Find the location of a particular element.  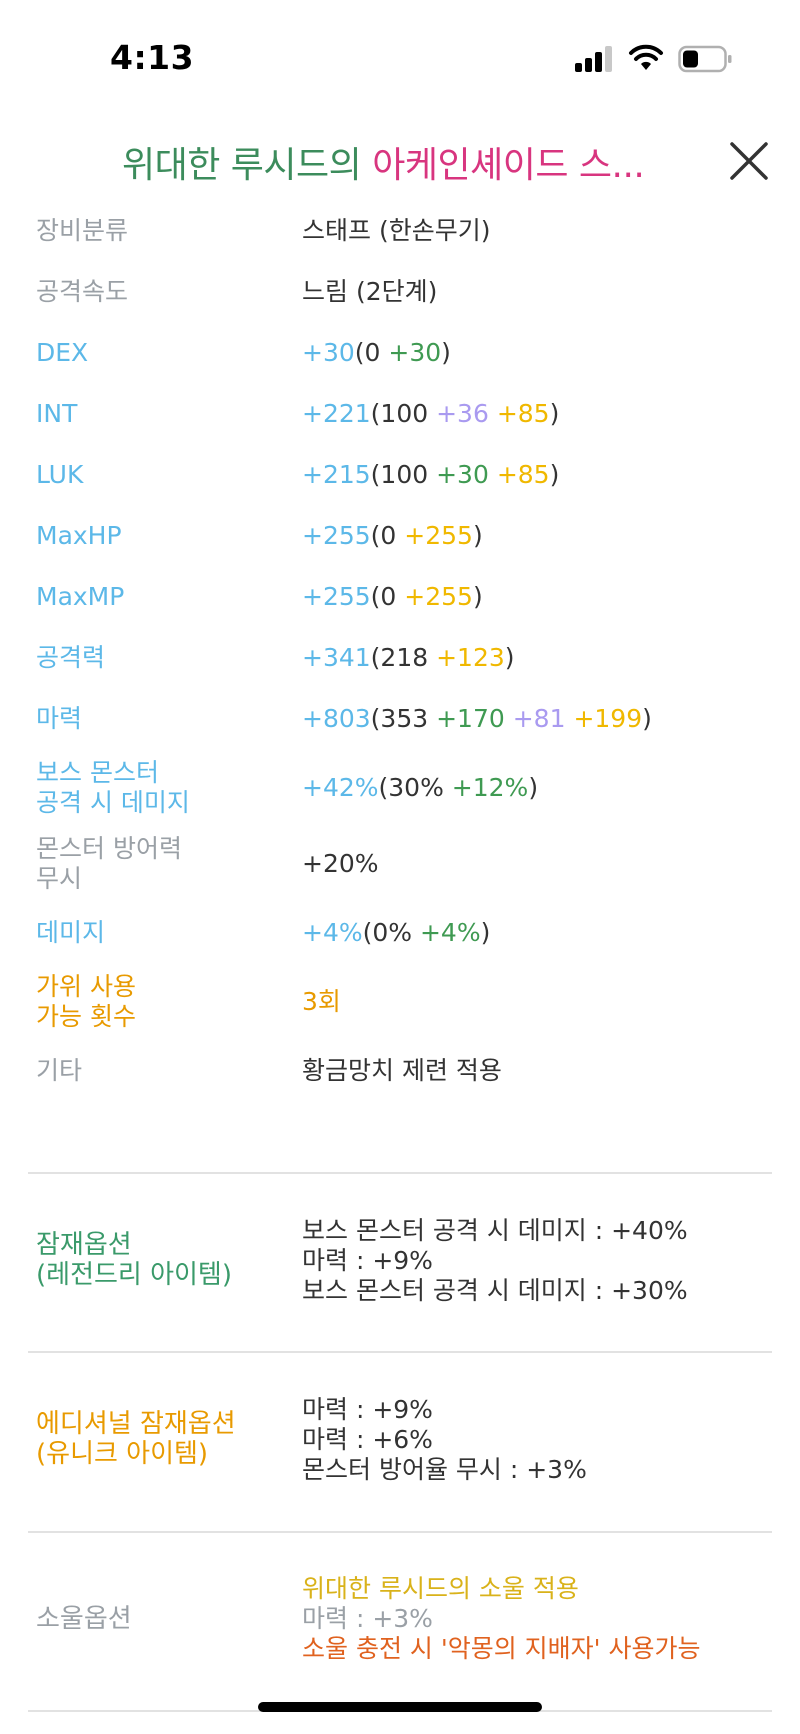

option-line: 마력 : +6% is located at coordinates (367, 1439).